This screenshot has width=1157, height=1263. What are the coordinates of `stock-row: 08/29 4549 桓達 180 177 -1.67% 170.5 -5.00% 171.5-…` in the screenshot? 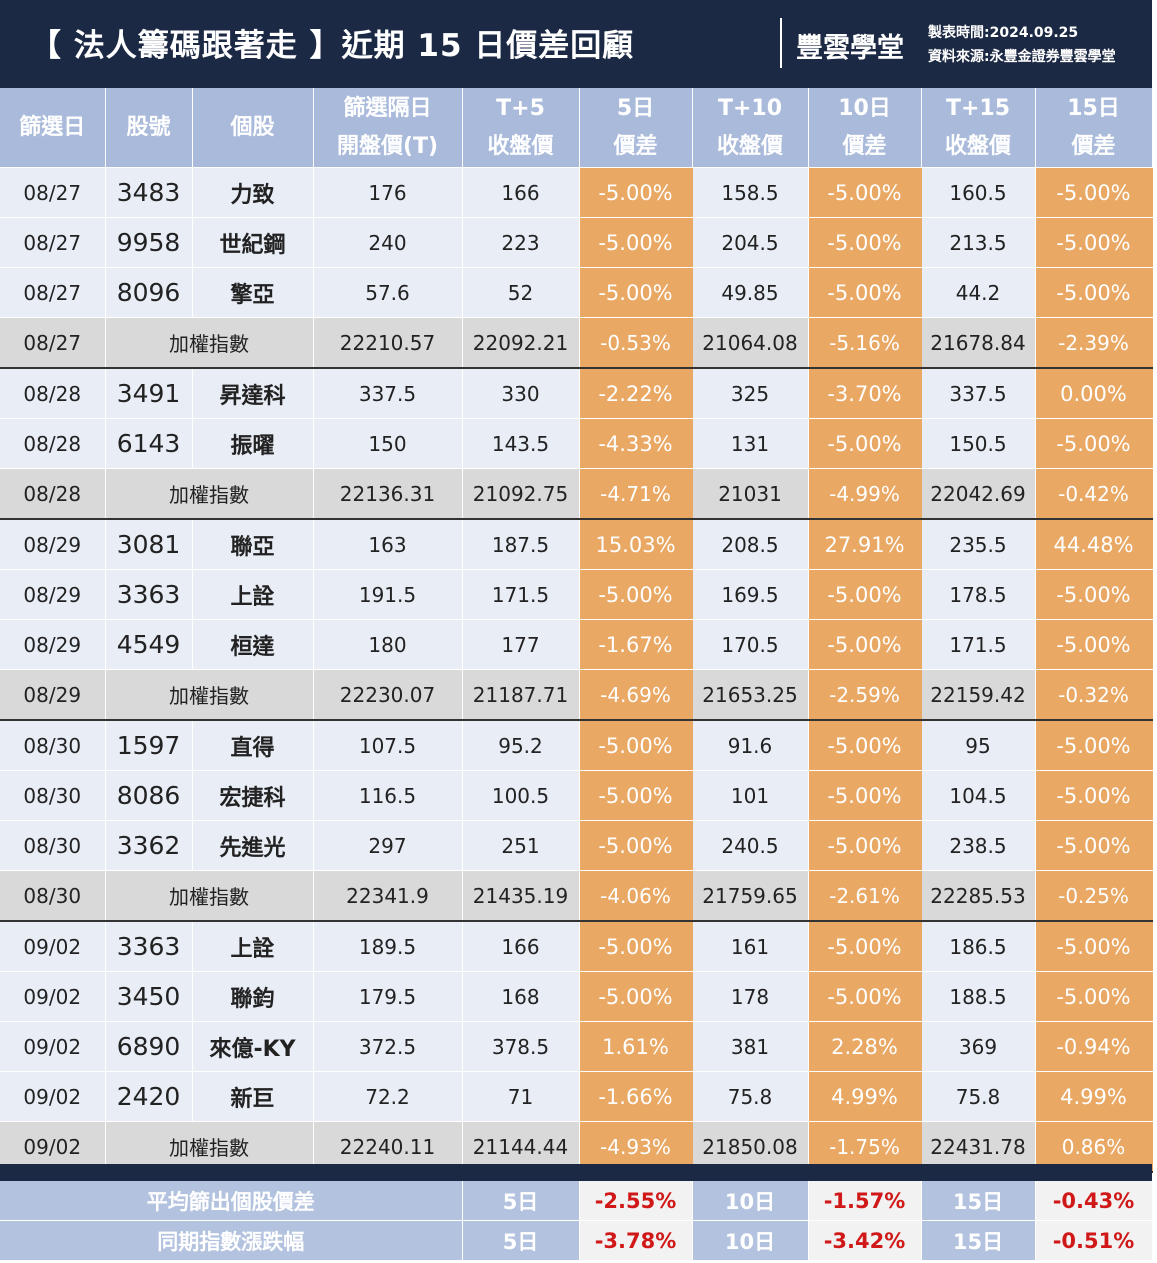 It's located at (576, 644).